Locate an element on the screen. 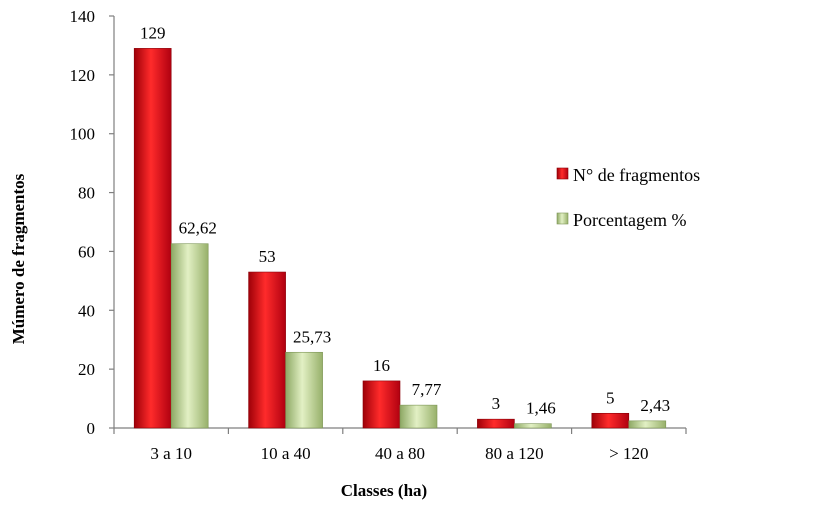 This screenshot has width=837, height=508. x-tick-label: 80 a 120 is located at coordinates (514, 453).